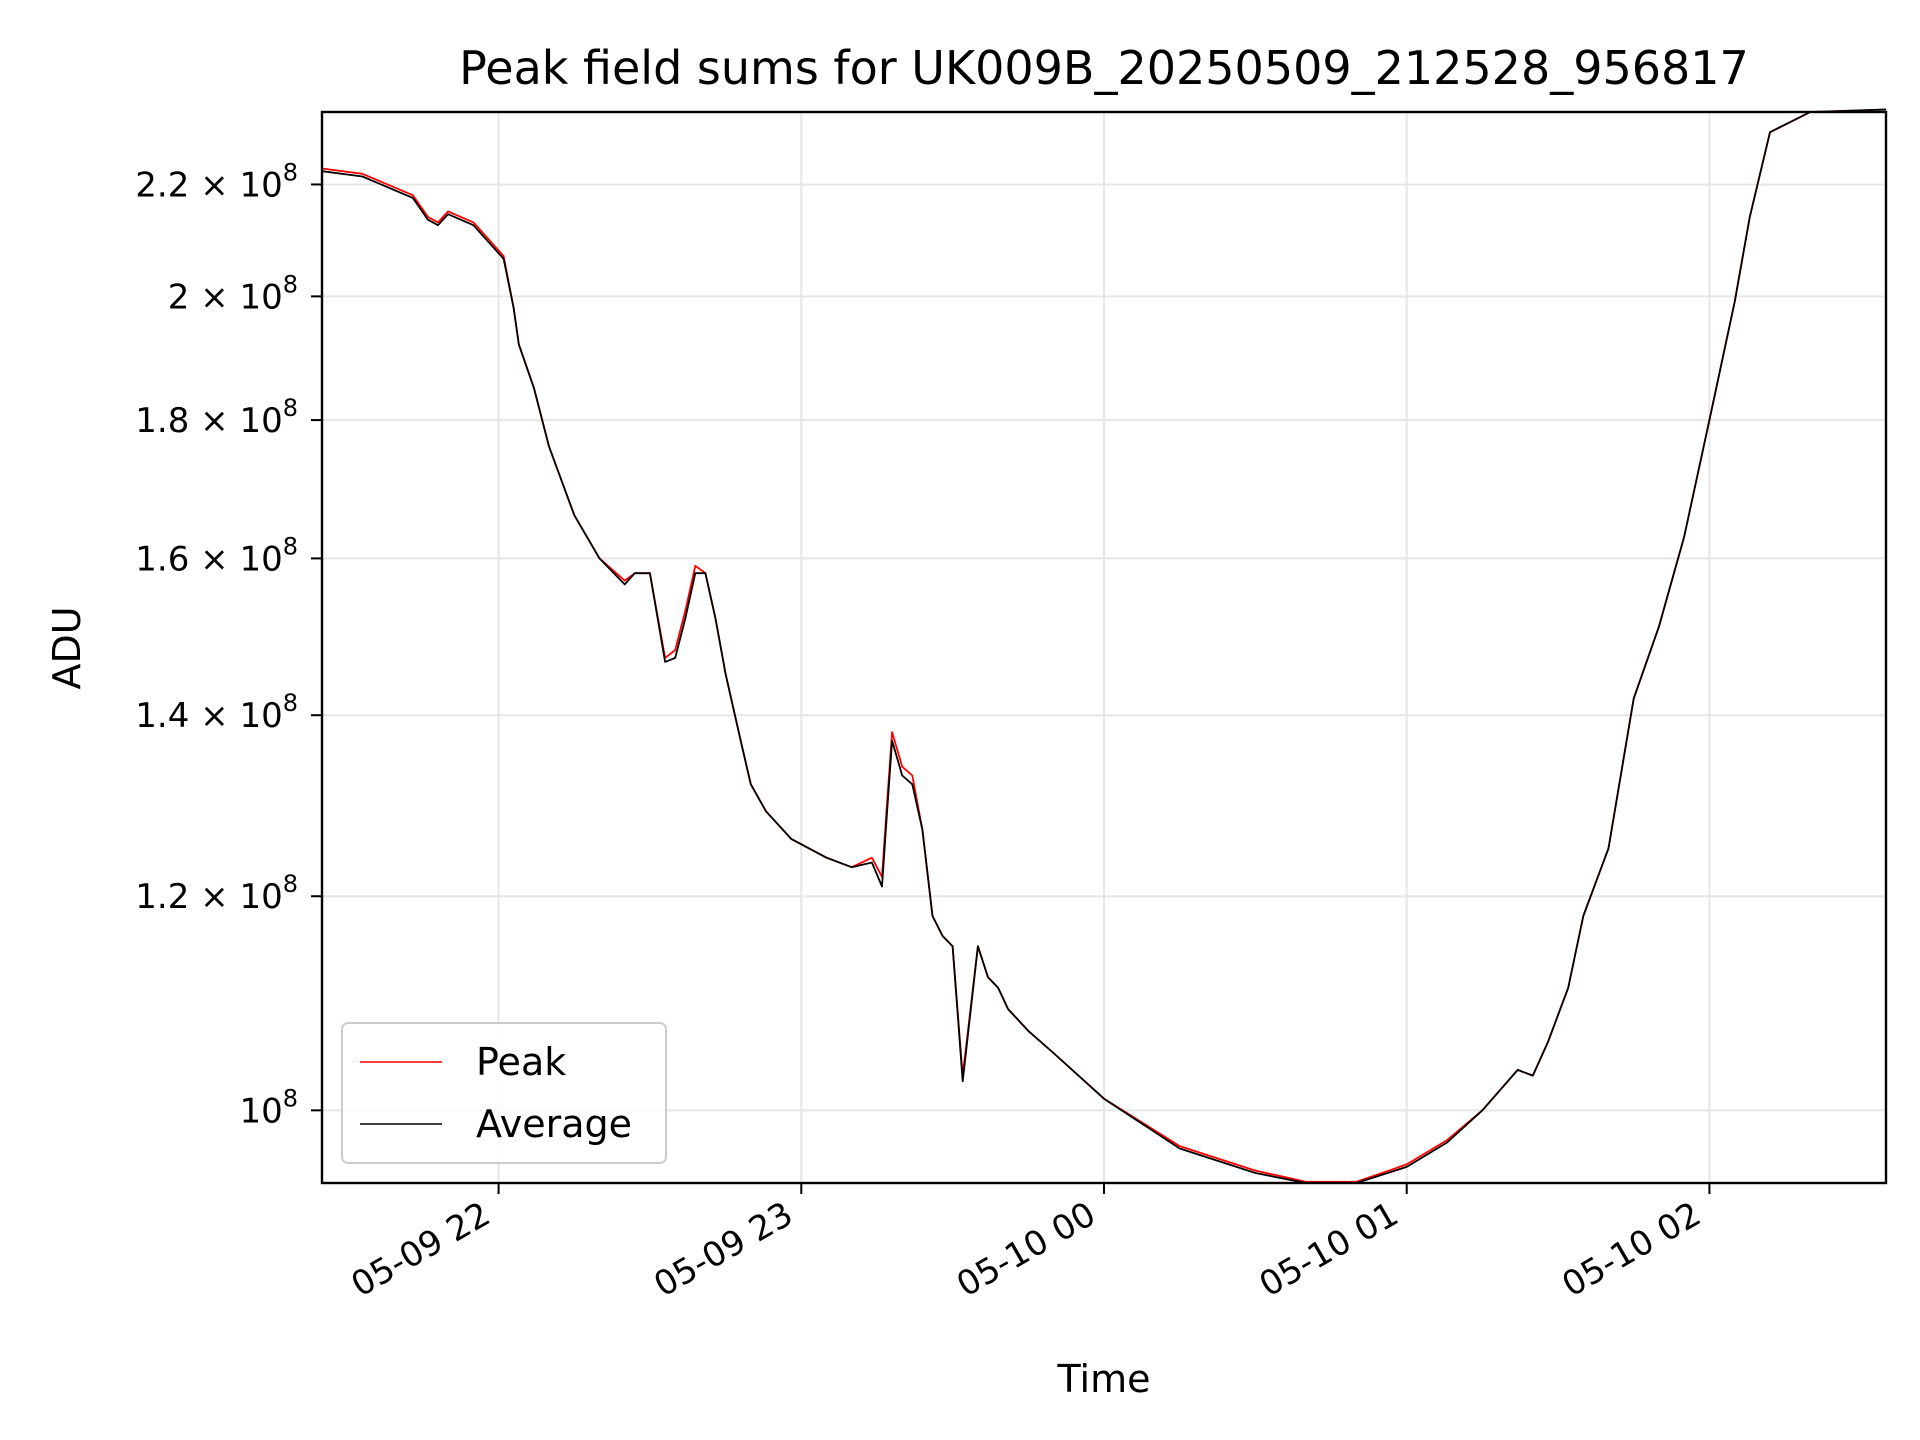 The height and width of the screenshot is (1440, 1920). Describe the element at coordinates (216, 712) in the screenshot. I see `y-tick-label: 1.4 × 108` at that location.